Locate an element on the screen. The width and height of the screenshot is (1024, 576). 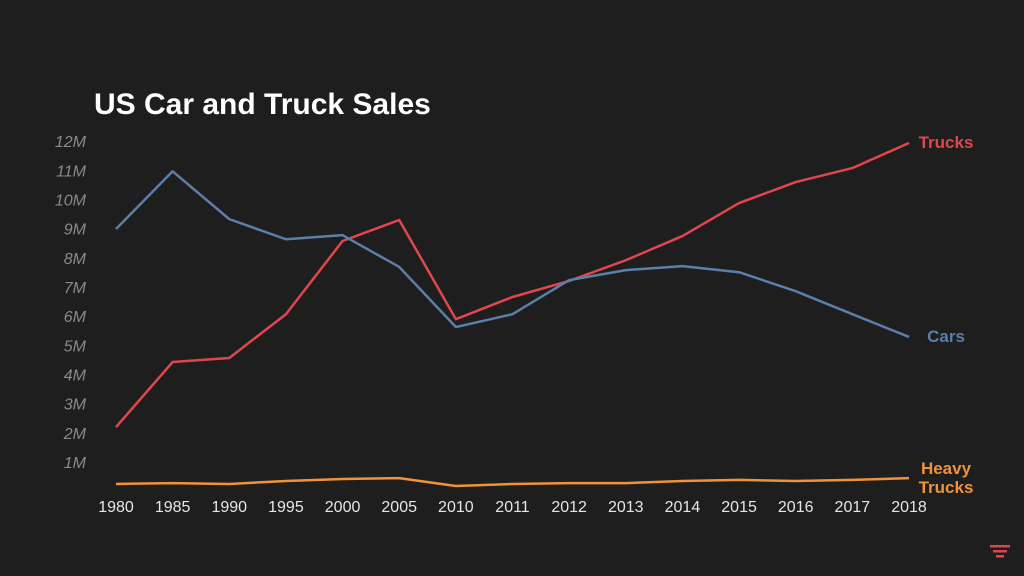
x-tick-label: 2016 is located at coordinates (796, 507).